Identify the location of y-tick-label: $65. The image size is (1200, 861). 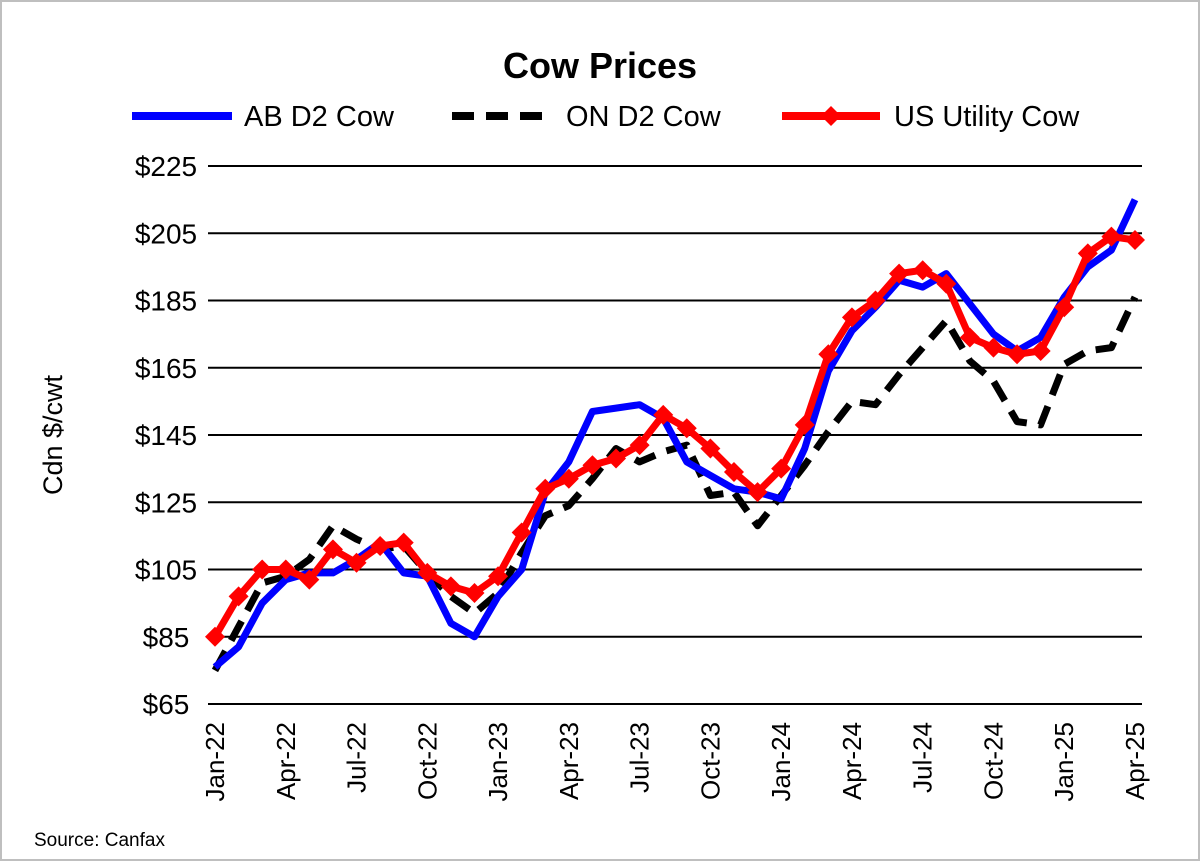
(166, 704).